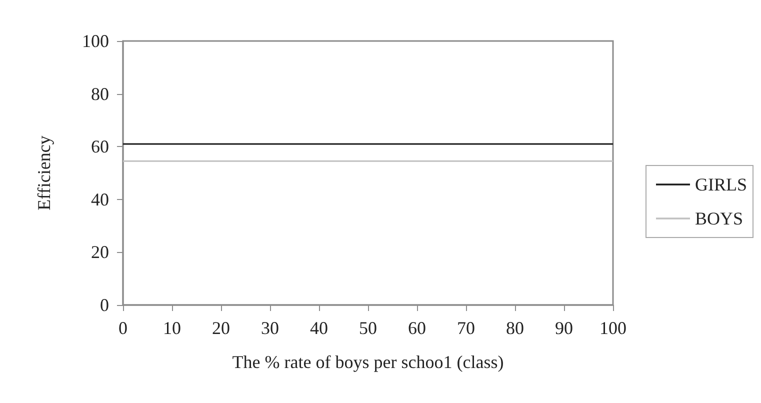 This screenshot has width=761, height=403. What do you see at coordinates (564, 328) in the screenshot?
I see `x-tick-label: 90` at bounding box center [564, 328].